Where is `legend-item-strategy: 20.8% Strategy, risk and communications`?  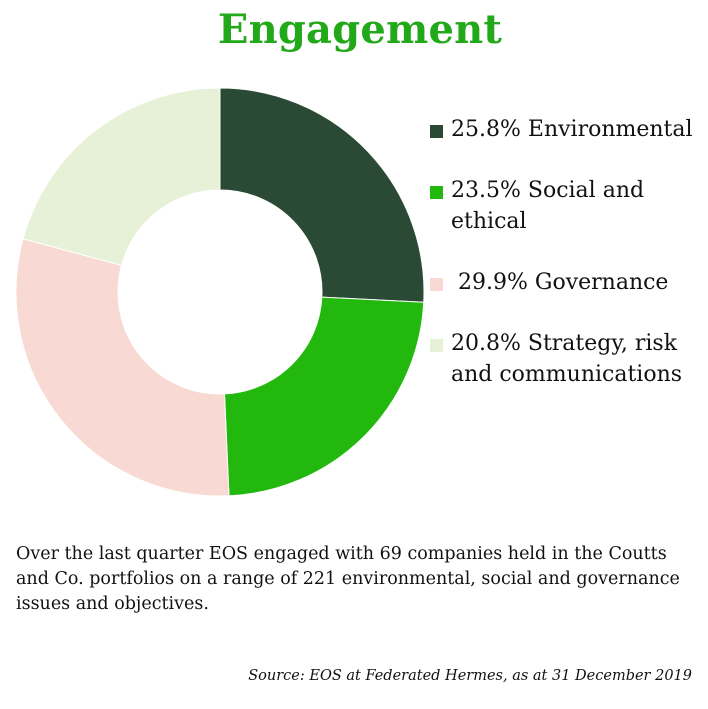 legend-item-strategy: 20.8% Strategy, risk and communications is located at coordinates (564, 359).